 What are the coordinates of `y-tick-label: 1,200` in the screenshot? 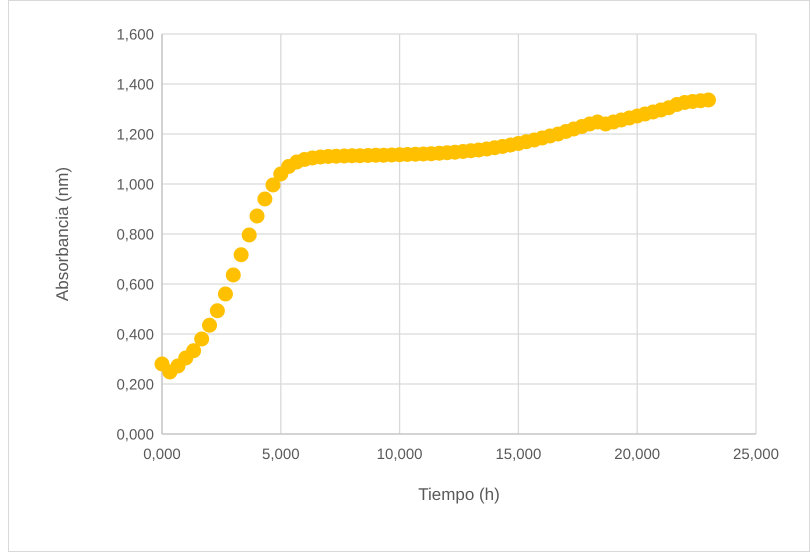 It's located at (135, 135).